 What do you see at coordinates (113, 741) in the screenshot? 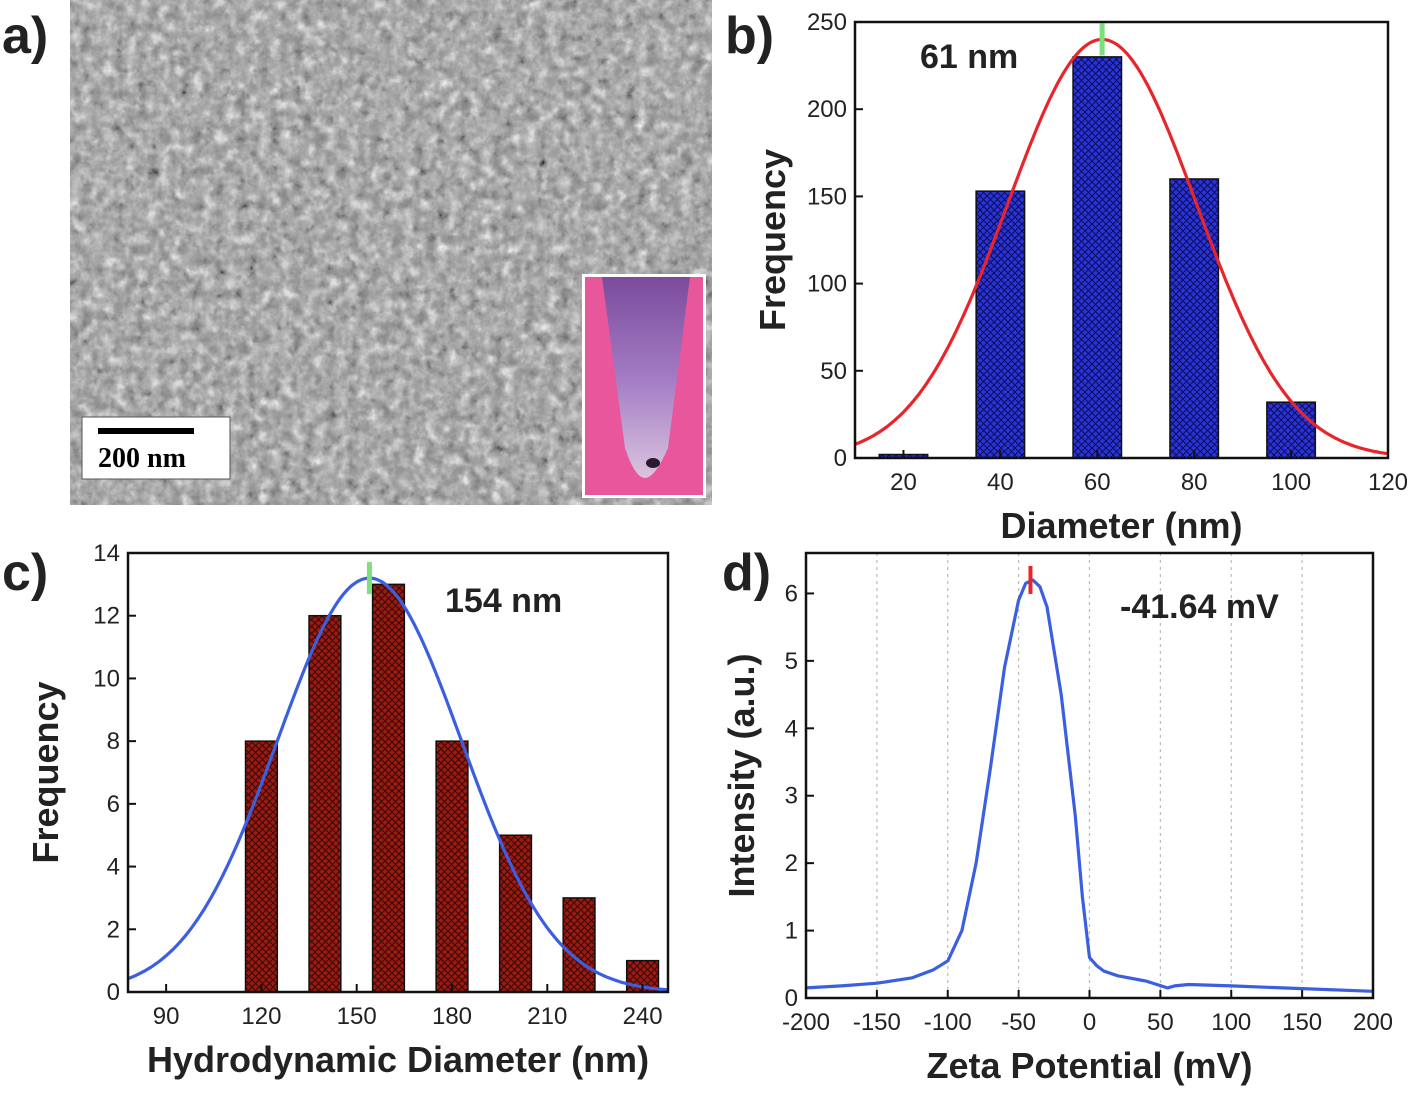
I see `y-tick-label: 8` at bounding box center [113, 741].